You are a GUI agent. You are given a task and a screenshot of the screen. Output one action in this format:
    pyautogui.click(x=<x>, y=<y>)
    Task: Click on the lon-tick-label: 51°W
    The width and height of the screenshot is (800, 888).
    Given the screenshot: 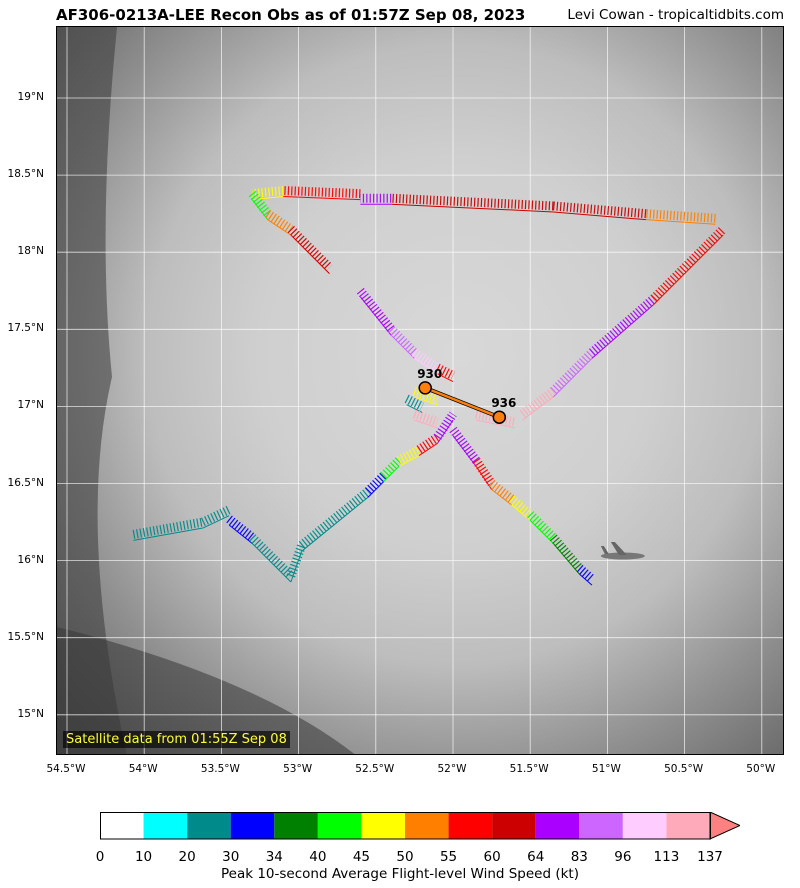 What is the action you would take?
    pyautogui.click(x=606, y=769)
    